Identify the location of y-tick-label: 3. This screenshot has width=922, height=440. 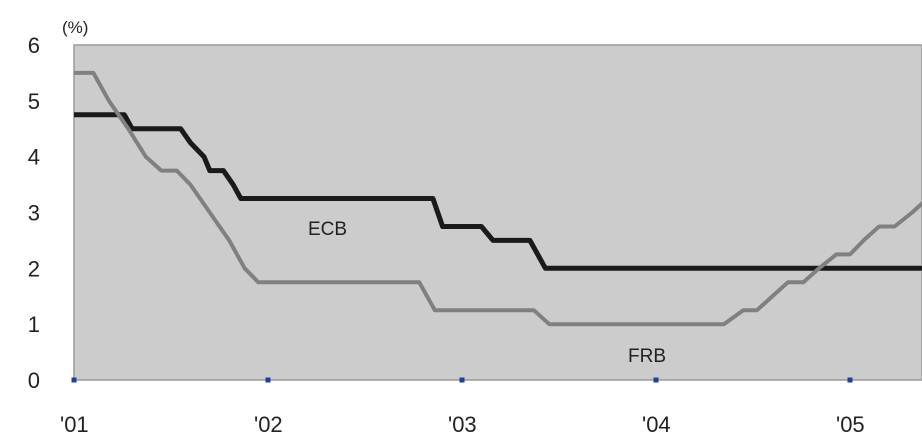
(34, 213).